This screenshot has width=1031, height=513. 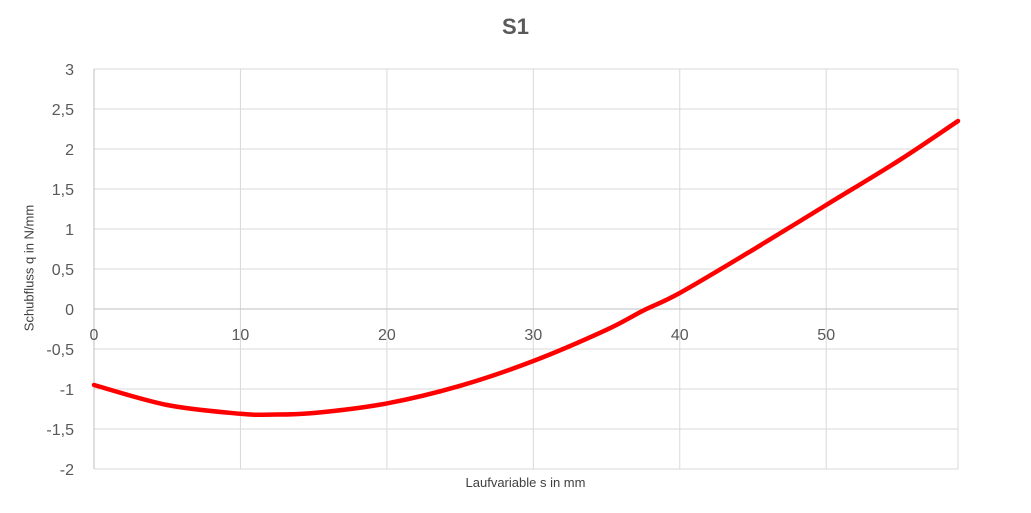 I want to click on y-tick-label: -2, so click(x=67, y=470).